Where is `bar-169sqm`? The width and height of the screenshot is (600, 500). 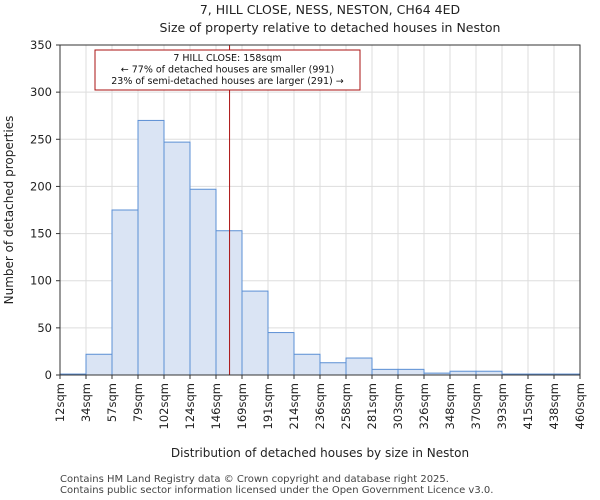 bar-169sqm is located at coordinates (255, 333).